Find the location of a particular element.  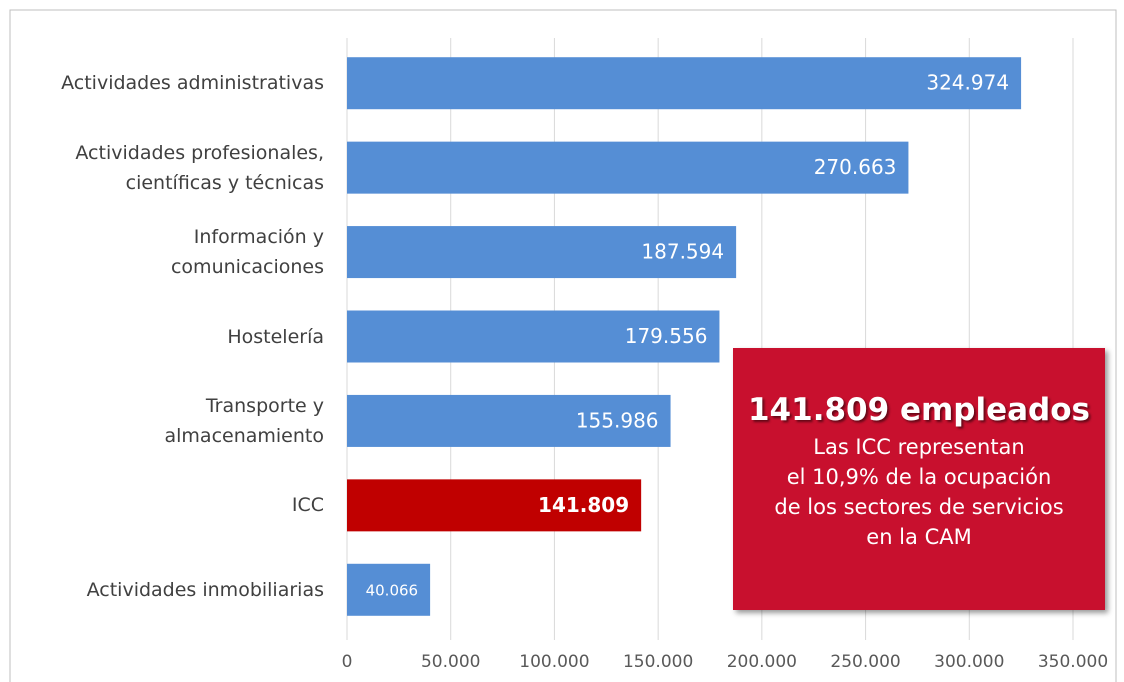

value-label: 141.809 is located at coordinates (583, 505).